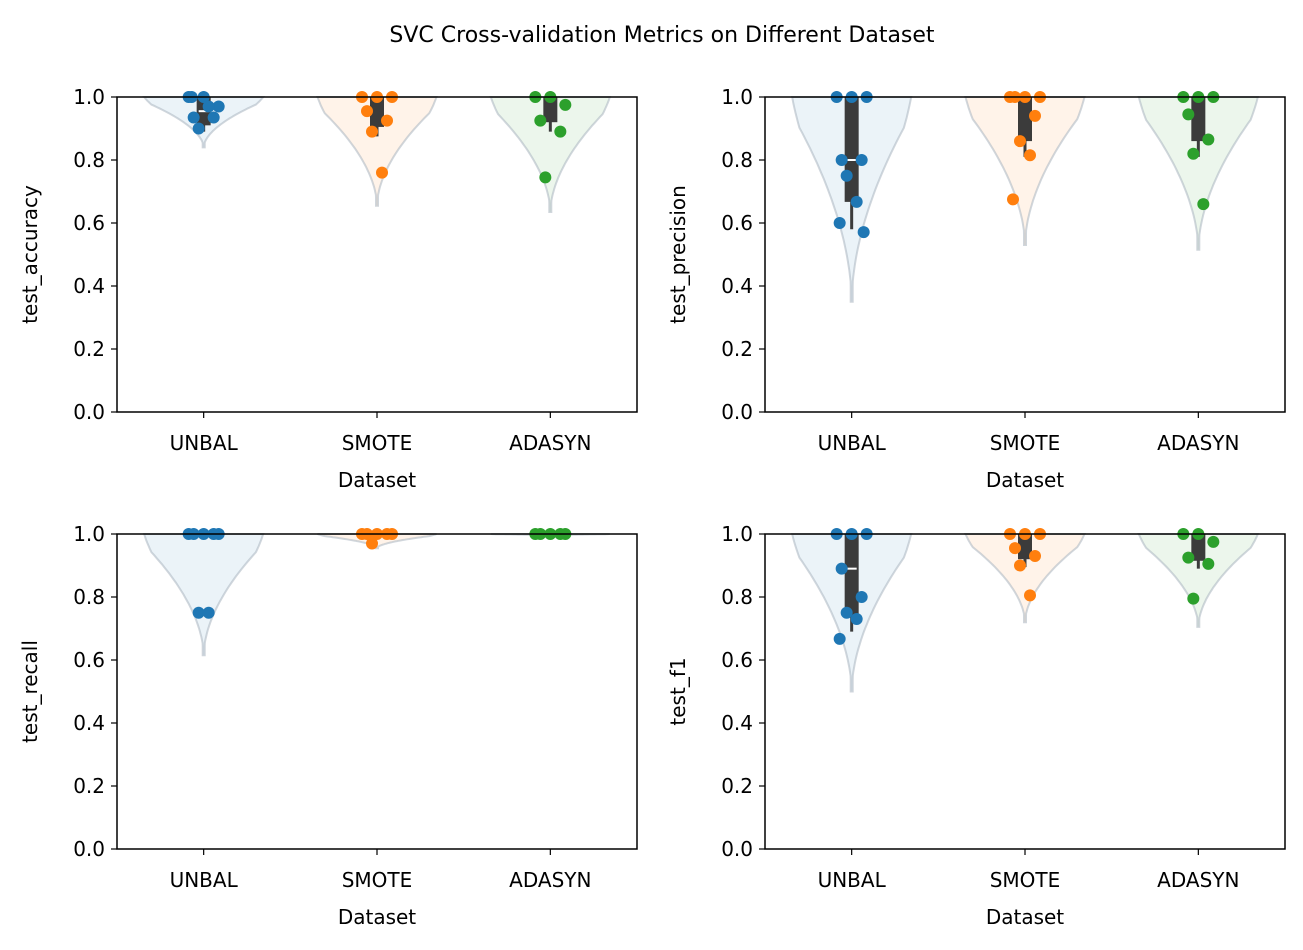 The height and width of the screenshot is (950, 1303). Describe the element at coordinates (30, 691) in the screenshot. I see `y-axis-label: test_recall` at that location.